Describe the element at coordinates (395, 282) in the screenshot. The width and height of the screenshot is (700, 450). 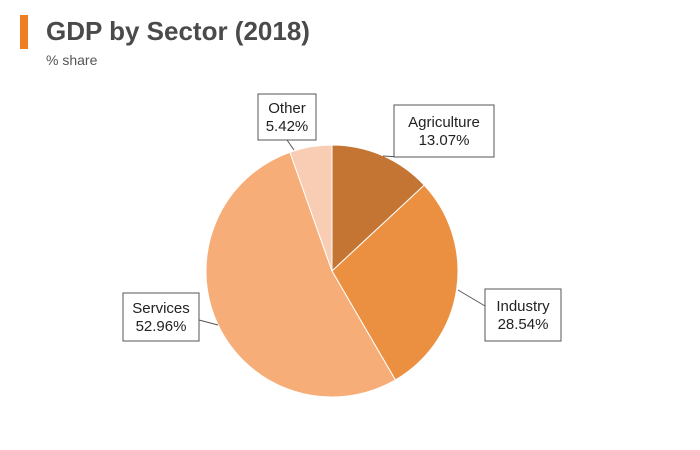
I see `pie-slice-industry` at that location.